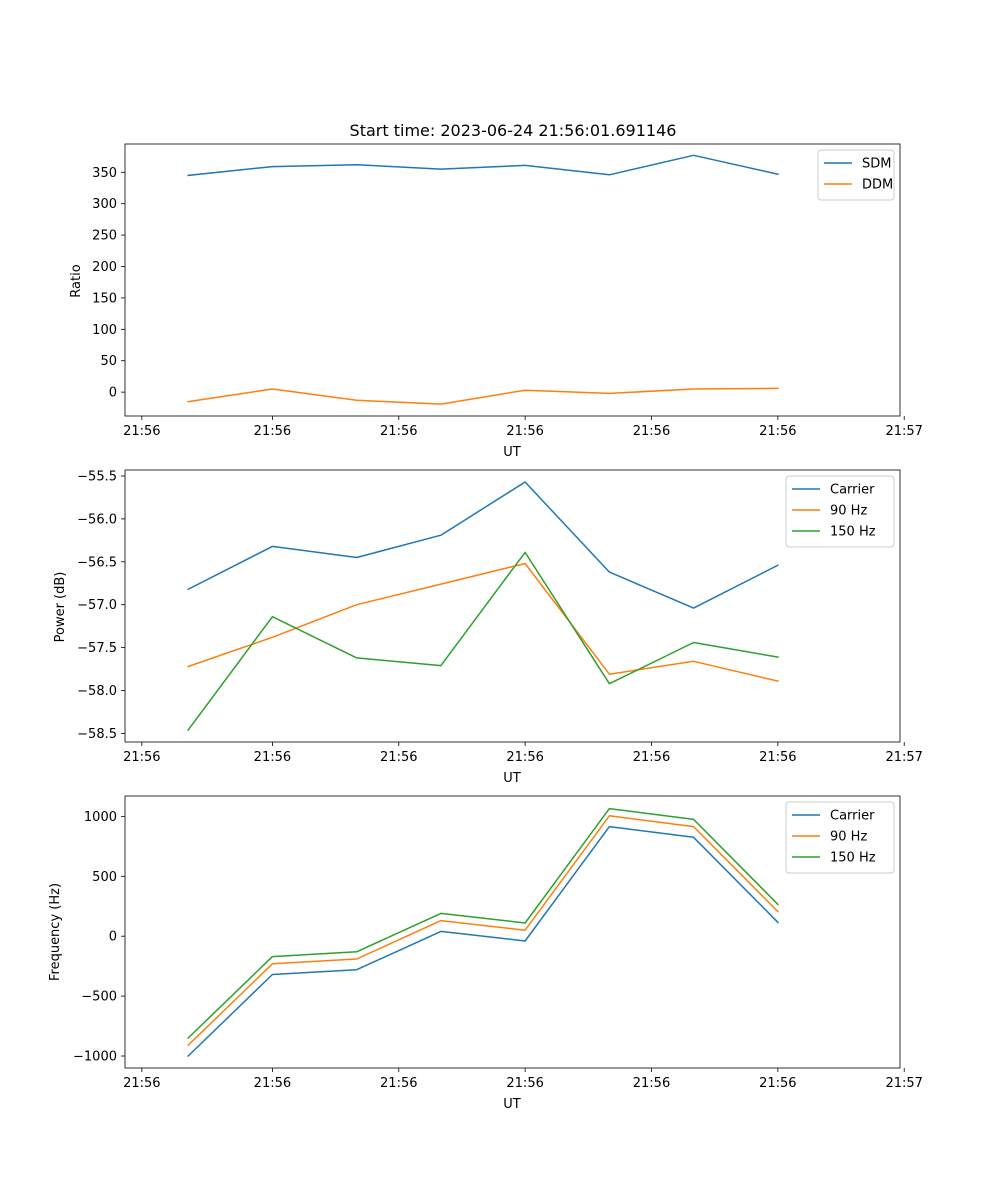 The height and width of the screenshot is (1200, 1000). What do you see at coordinates (104, 204) in the screenshot?
I see `ratio-ytick-label-6: 300` at bounding box center [104, 204].